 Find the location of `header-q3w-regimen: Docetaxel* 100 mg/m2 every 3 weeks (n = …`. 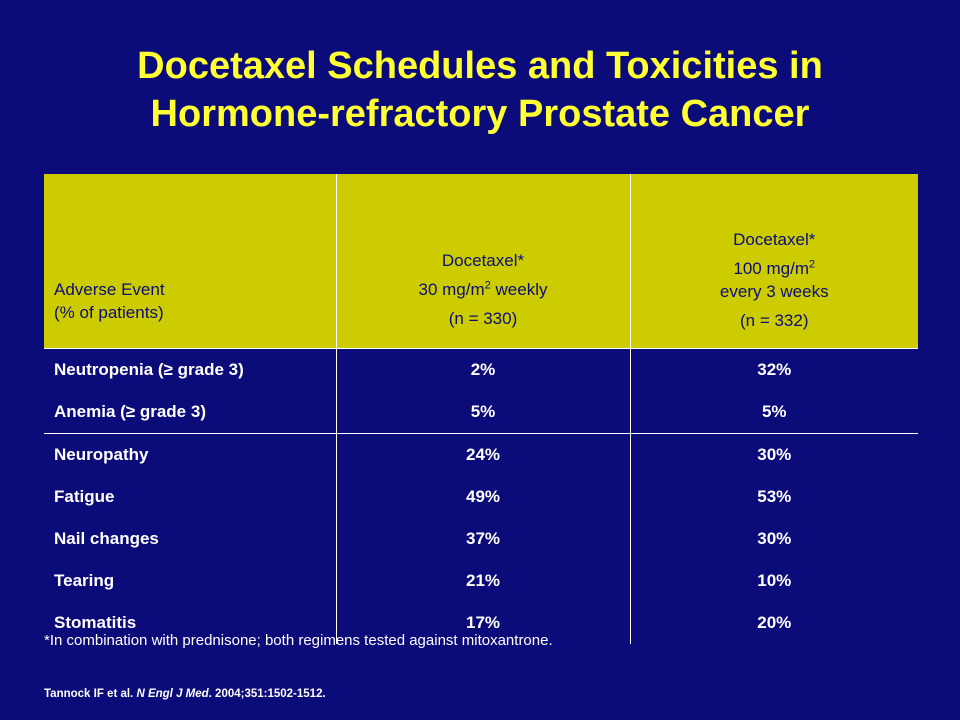

header-q3w-regimen: Docetaxel* 100 mg/m2 every 3 weeks (n = … is located at coordinates (774, 261).